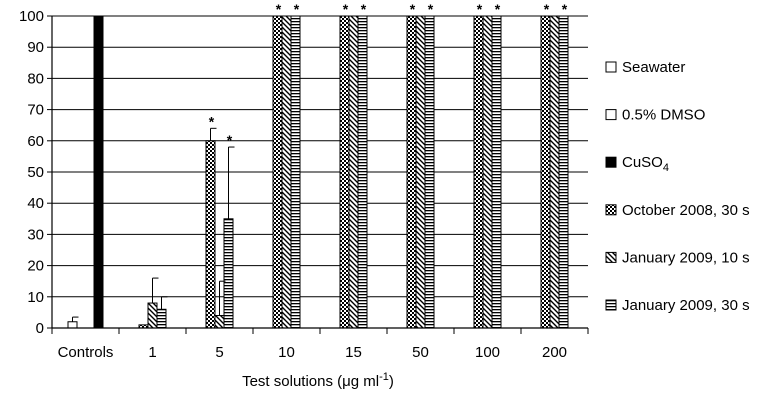 Image resolution: width=783 pixels, height=395 pixels. What do you see at coordinates (35, 234) in the screenshot?
I see `y-tick-label: 30` at bounding box center [35, 234].